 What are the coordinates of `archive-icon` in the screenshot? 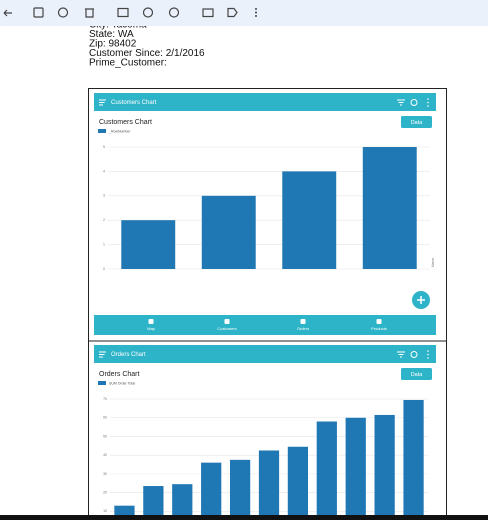 It's located at (38, 12).